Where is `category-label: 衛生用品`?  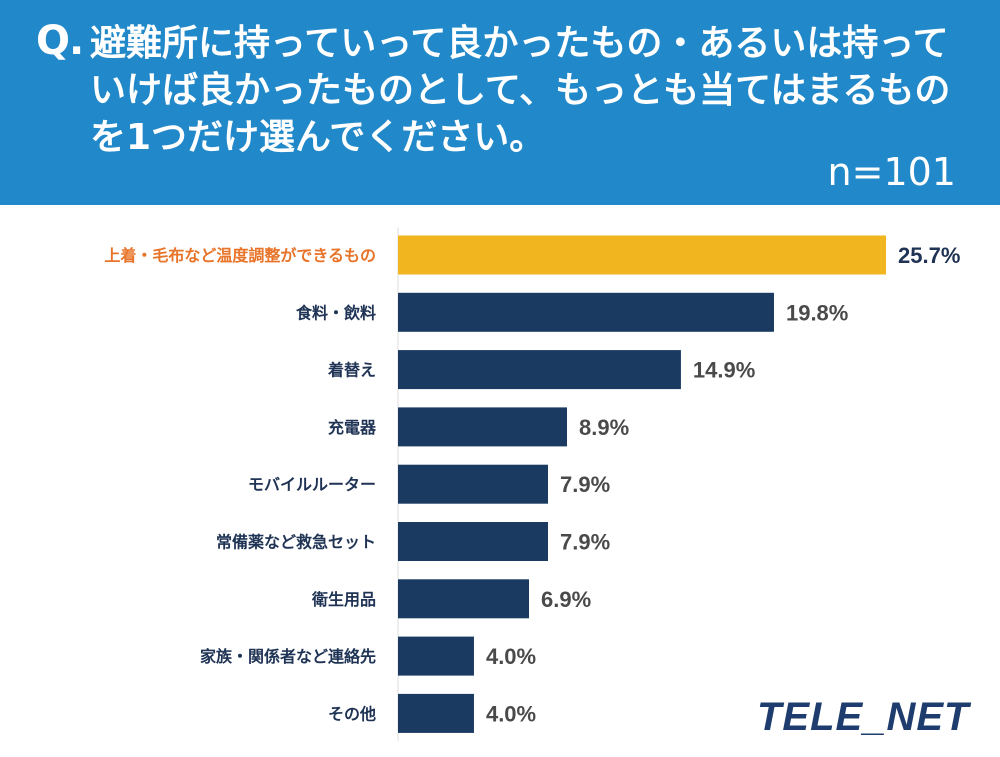
category-label: 衛生用品 is located at coordinates (343, 599).